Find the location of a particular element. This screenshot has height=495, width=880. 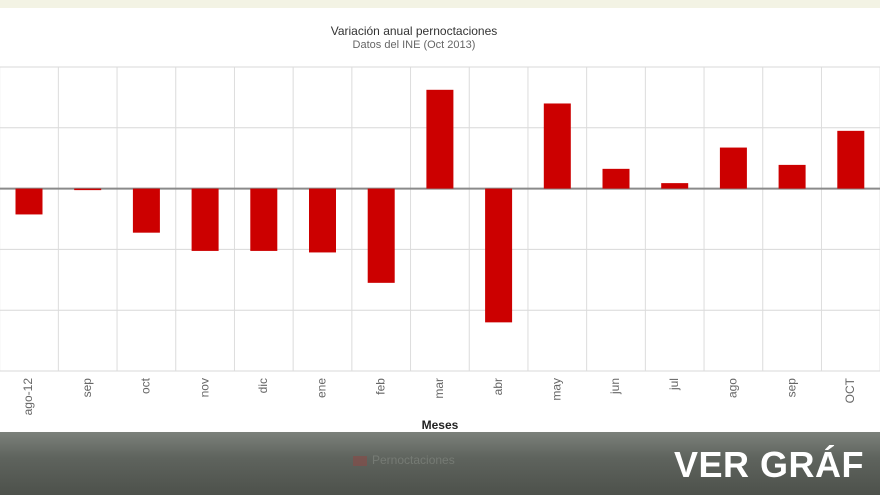

ver-grafico-button: VER GRÁF is located at coordinates (769, 464).